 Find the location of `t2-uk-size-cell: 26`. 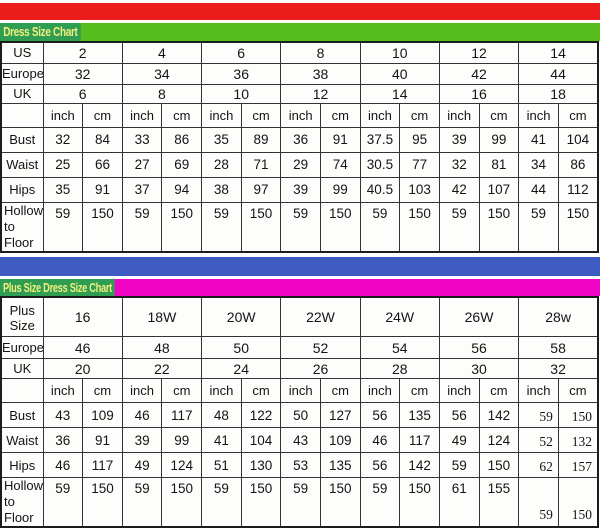

t2-uk-size-cell: 26 is located at coordinates (320, 368).